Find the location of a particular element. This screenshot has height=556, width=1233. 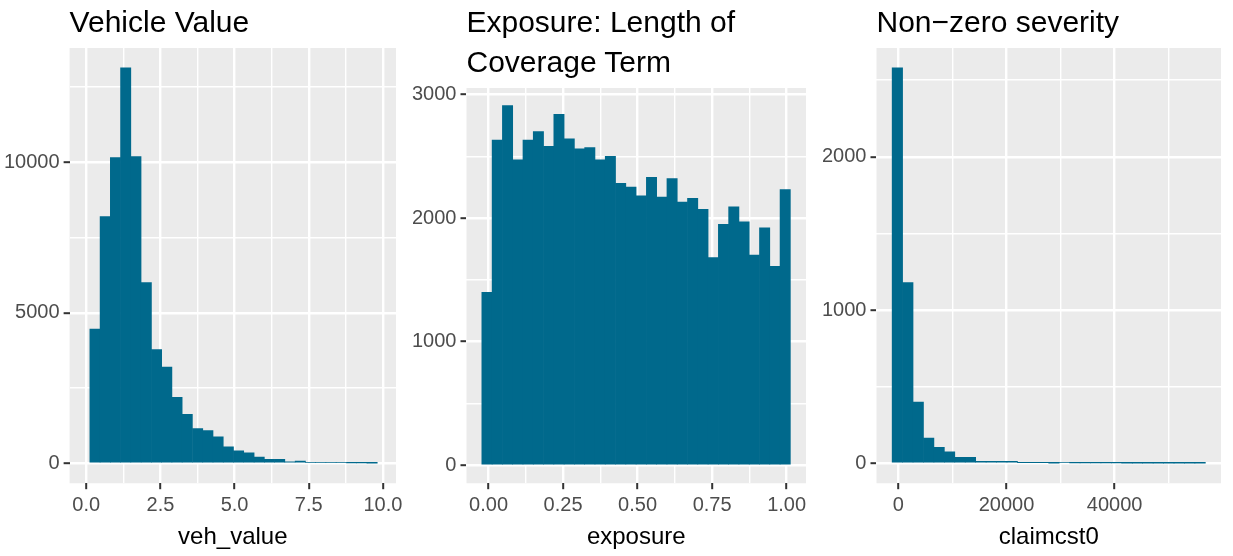

x-tick-label: 2.5 is located at coordinates (160, 503).